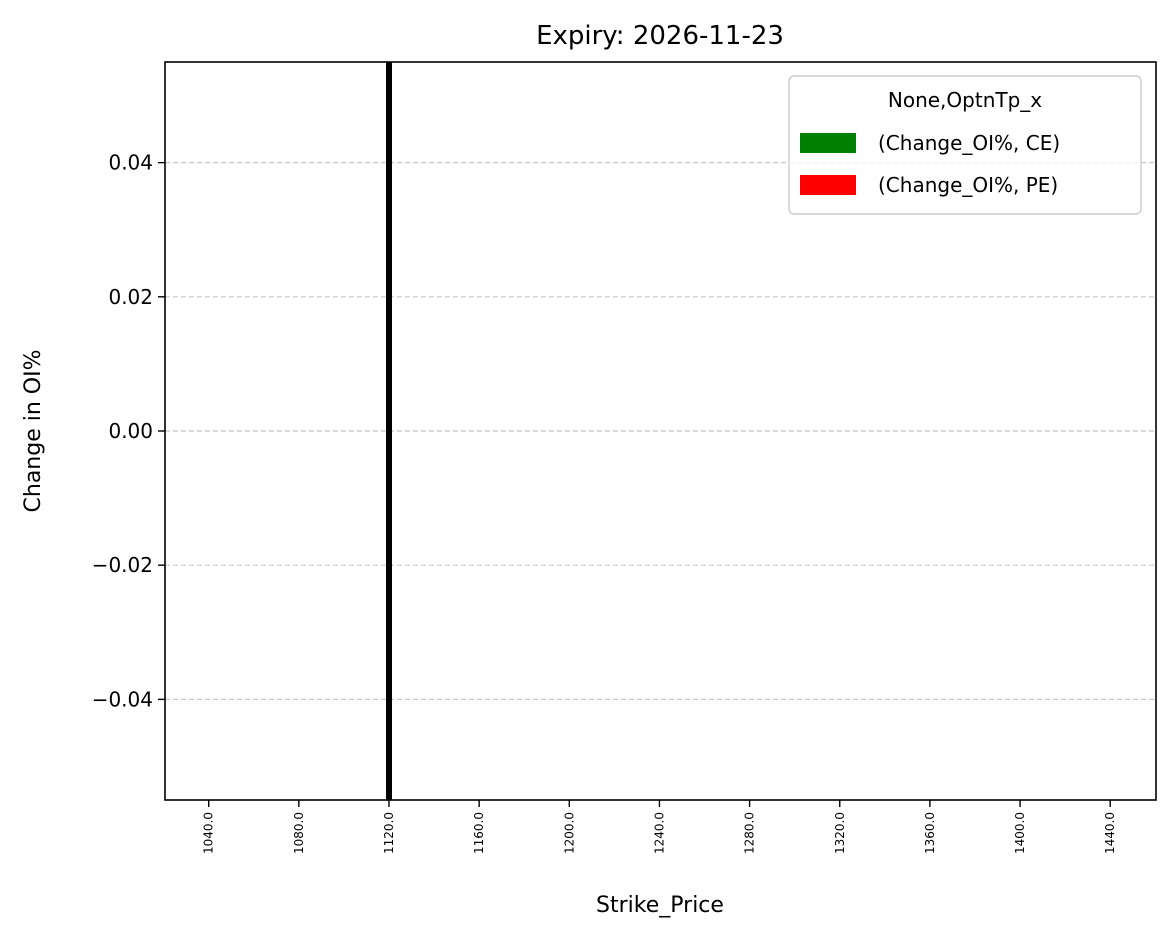 The width and height of the screenshot is (1175, 939). What do you see at coordinates (569, 833) in the screenshot?
I see `x-tick-label: 1200.0` at bounding box center [569, 833].